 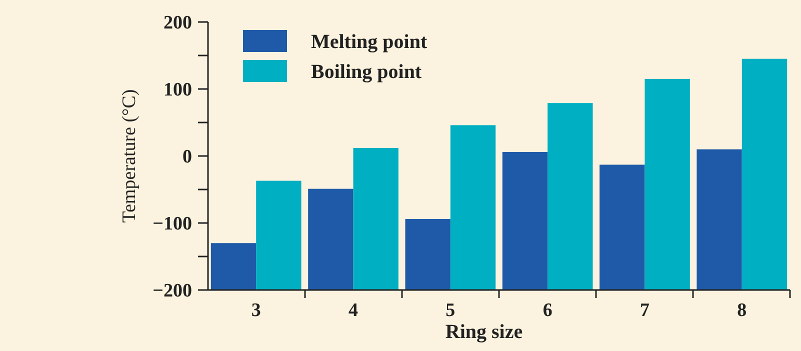 What do you see at coordinates (484, 332) in the screenshot?
I see `x-axis-title: Ring size` at bounding box center [484, 332].